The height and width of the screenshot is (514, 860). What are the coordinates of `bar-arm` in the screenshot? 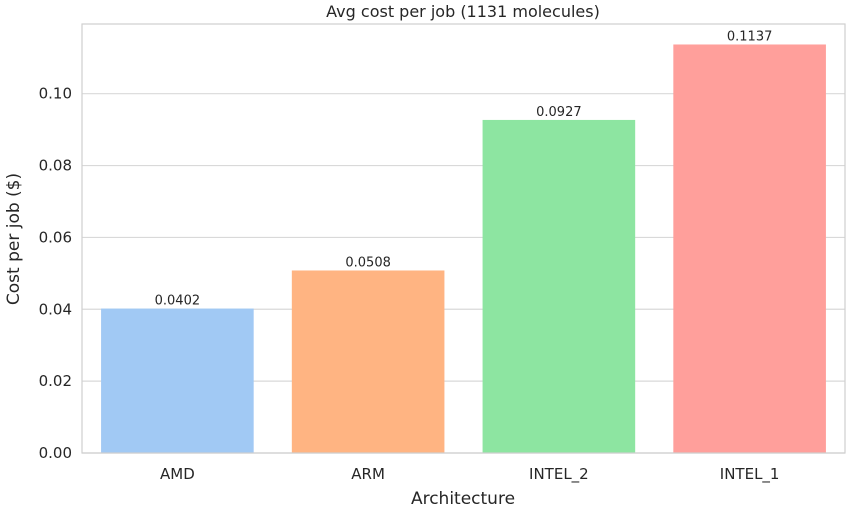 It's located at (368, 361).